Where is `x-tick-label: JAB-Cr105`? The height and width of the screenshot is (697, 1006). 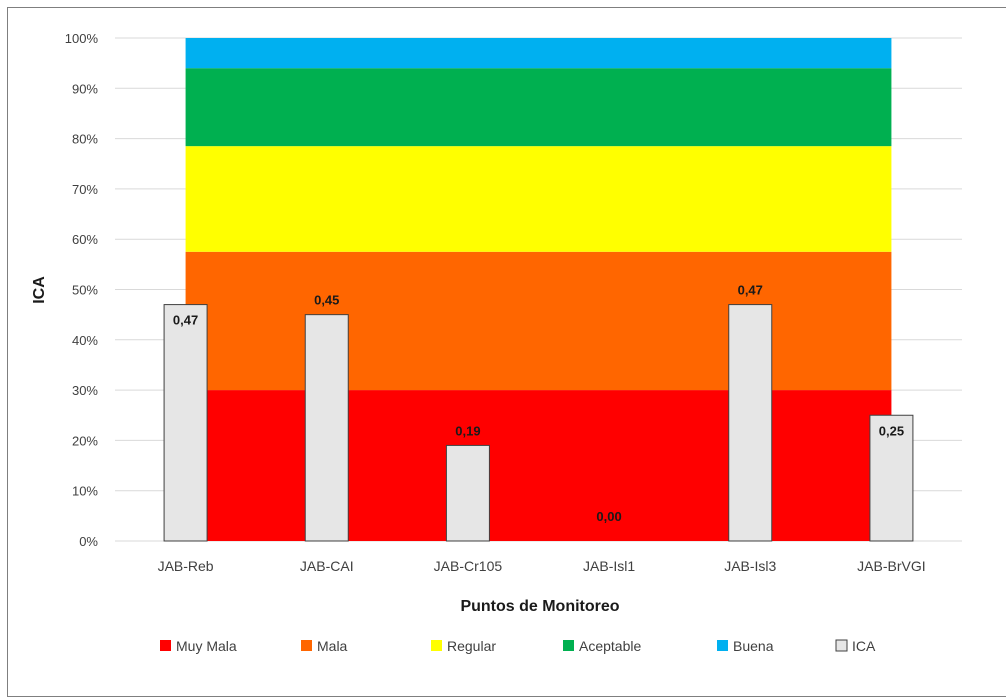
x-tick-label: JAB-Cr105 is located at coordinates (468, 566).